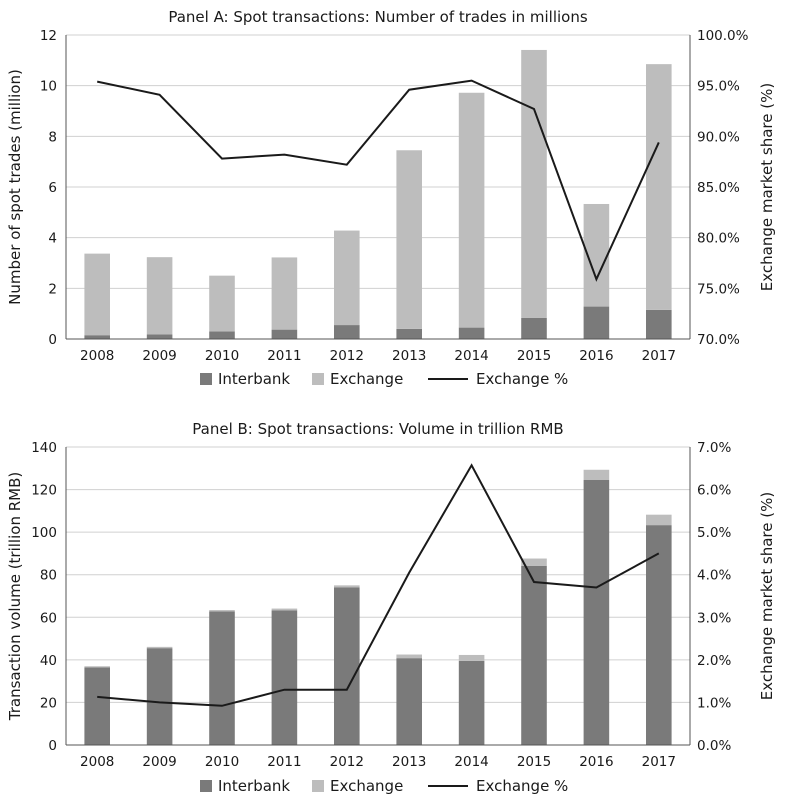 The width and height of the screenshot is (790, 806). Describe the element at coordinates (222, 303) in the screenshot. I see `bar-exchange-2010` at that location.